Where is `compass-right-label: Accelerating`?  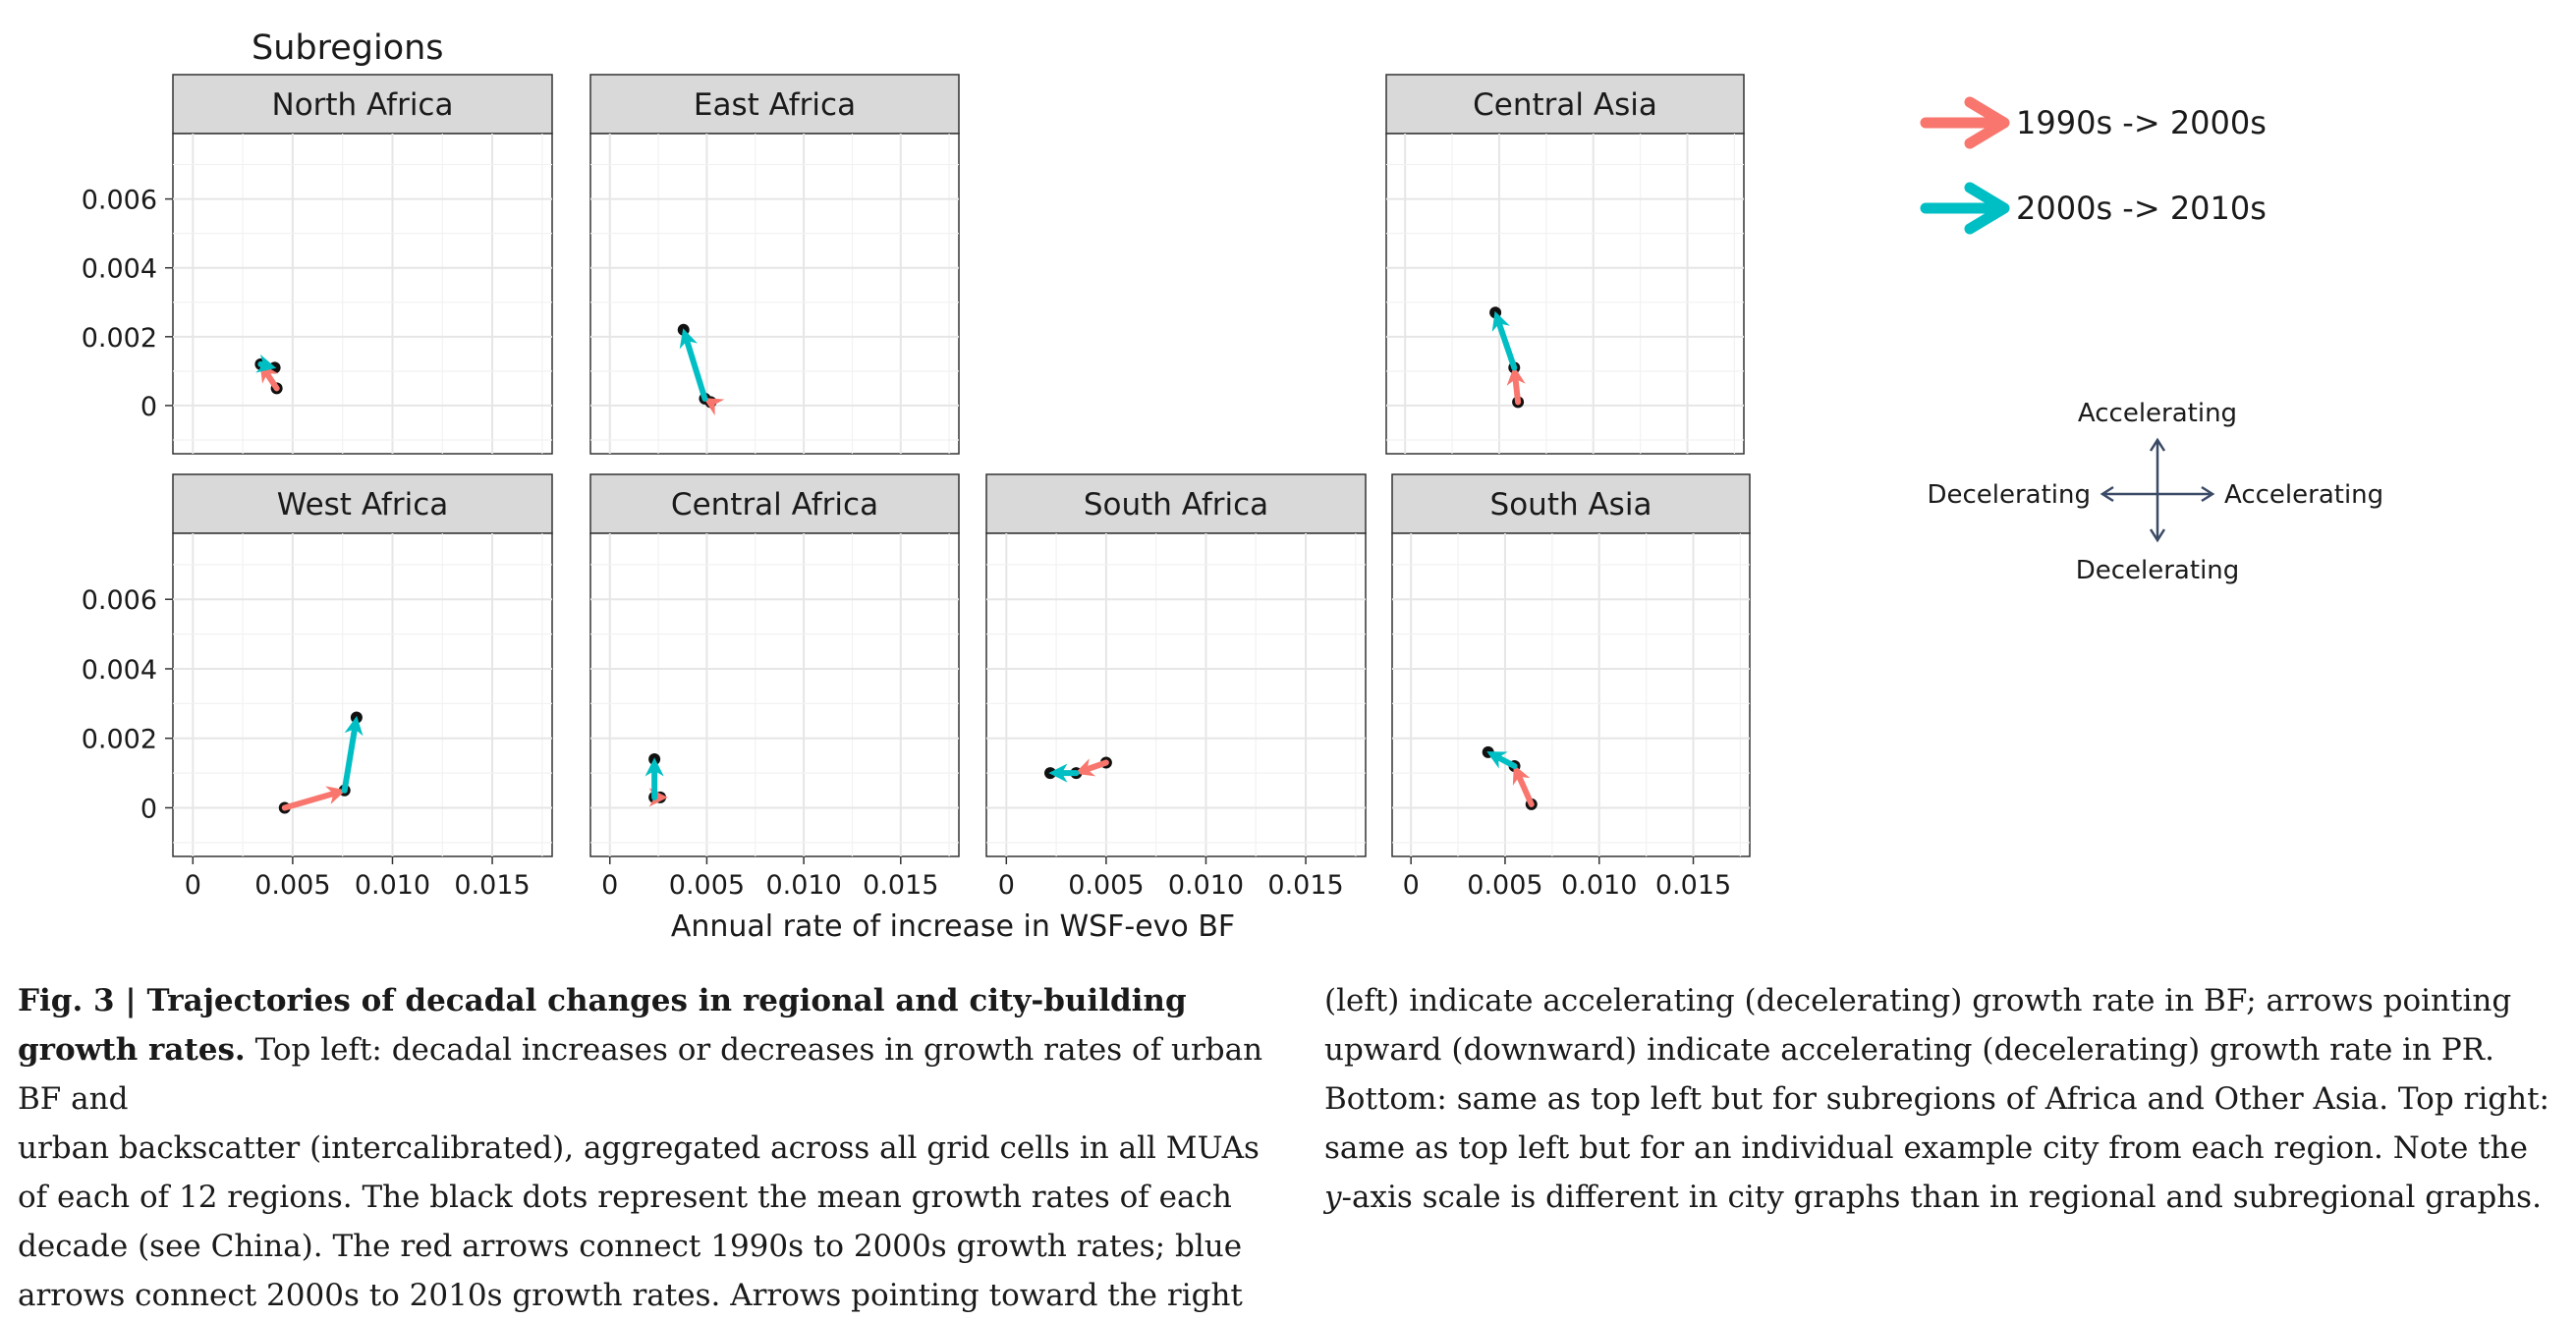
compass-right-label: Accelerating is located at coordinates (2303, 495).